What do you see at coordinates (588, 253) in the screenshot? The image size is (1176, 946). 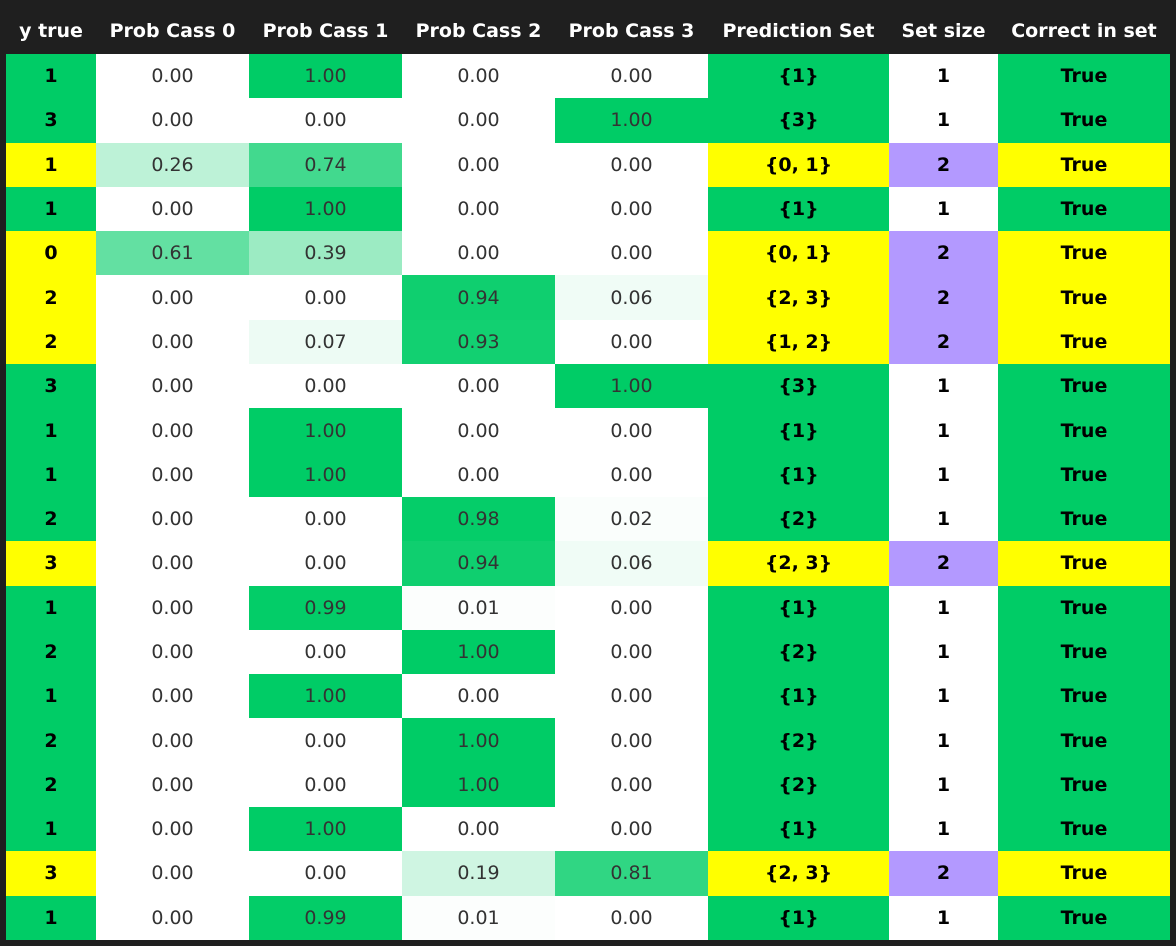 I see `table-row: 0 0.61 0.39 0.00 0.00 {0, 1} 2 True` at bounding box center [588, 253].